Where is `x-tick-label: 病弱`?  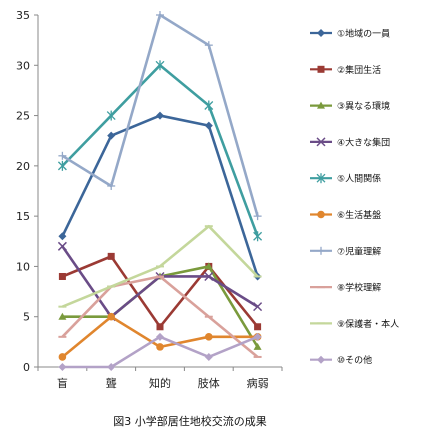
x-tick-label: 病弱 is located at coordinates (258, 383).